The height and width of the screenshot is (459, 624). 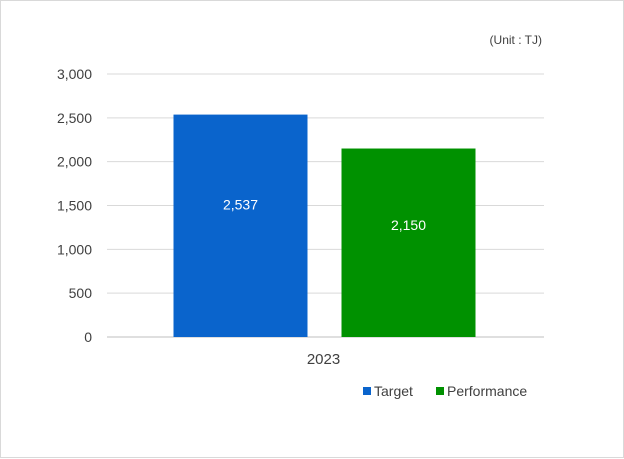 What do you see at coordinates (240, 205) in the screenshot?
I see `data-label-target: 2,537` at bounding box center [240, 205].